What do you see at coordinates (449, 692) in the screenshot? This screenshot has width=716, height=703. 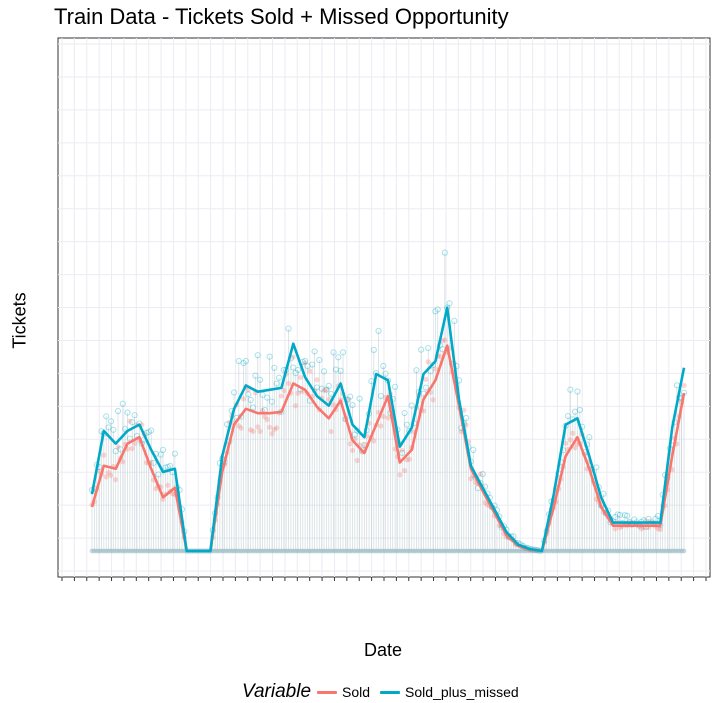 I see `legend-item-sold-plus-missed: Sold_plus_missed` at bounding box center [449, 692].